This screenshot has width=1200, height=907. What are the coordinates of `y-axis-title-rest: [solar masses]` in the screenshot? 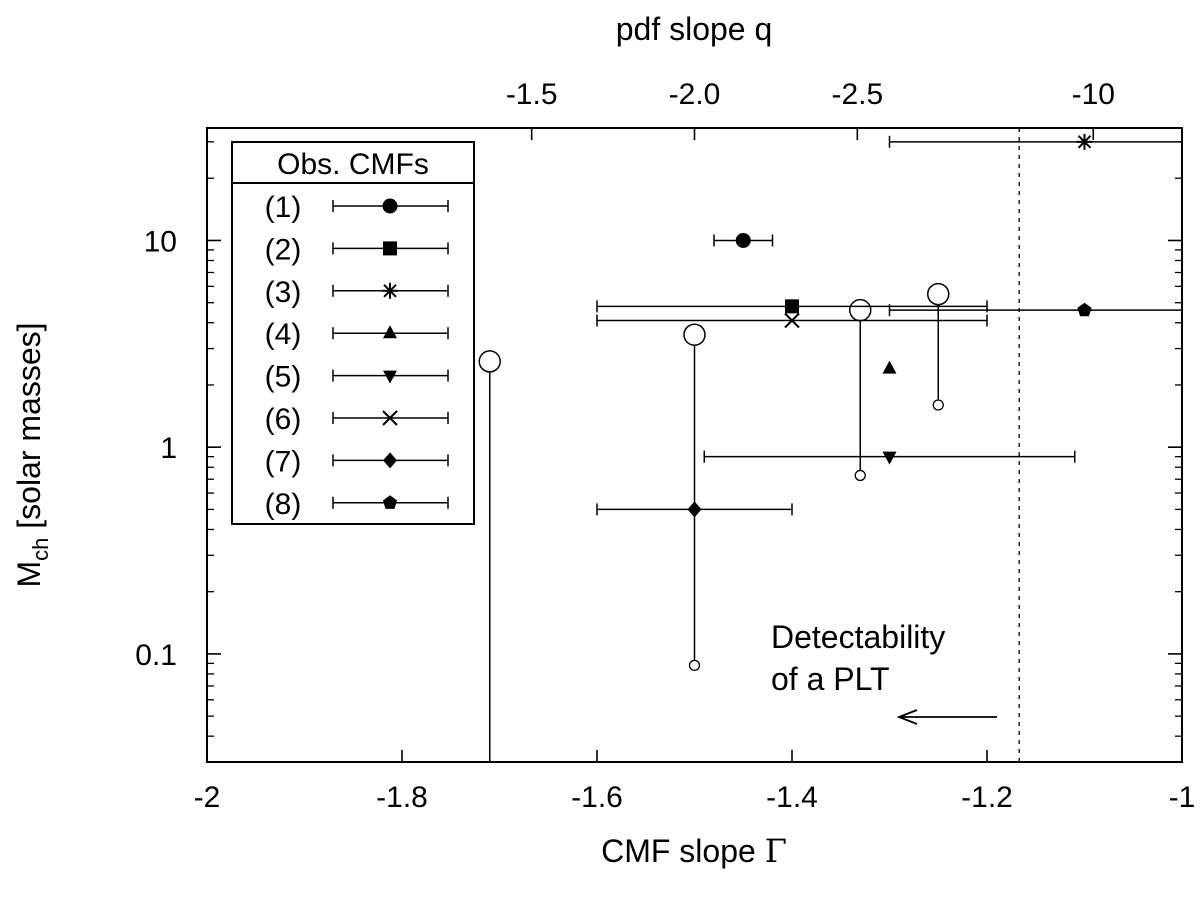 It's located at (29, 429).